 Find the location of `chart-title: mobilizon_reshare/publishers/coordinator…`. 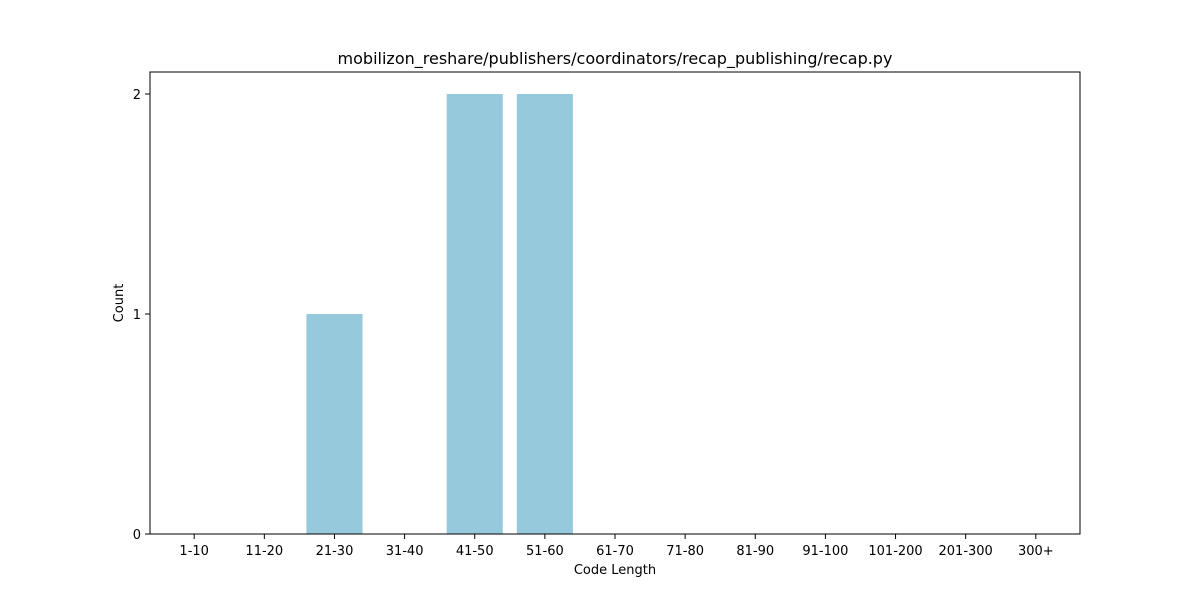

chart-title: mobilizon_reshare/publishers/coordinator… is located at coordinates (615, 59).